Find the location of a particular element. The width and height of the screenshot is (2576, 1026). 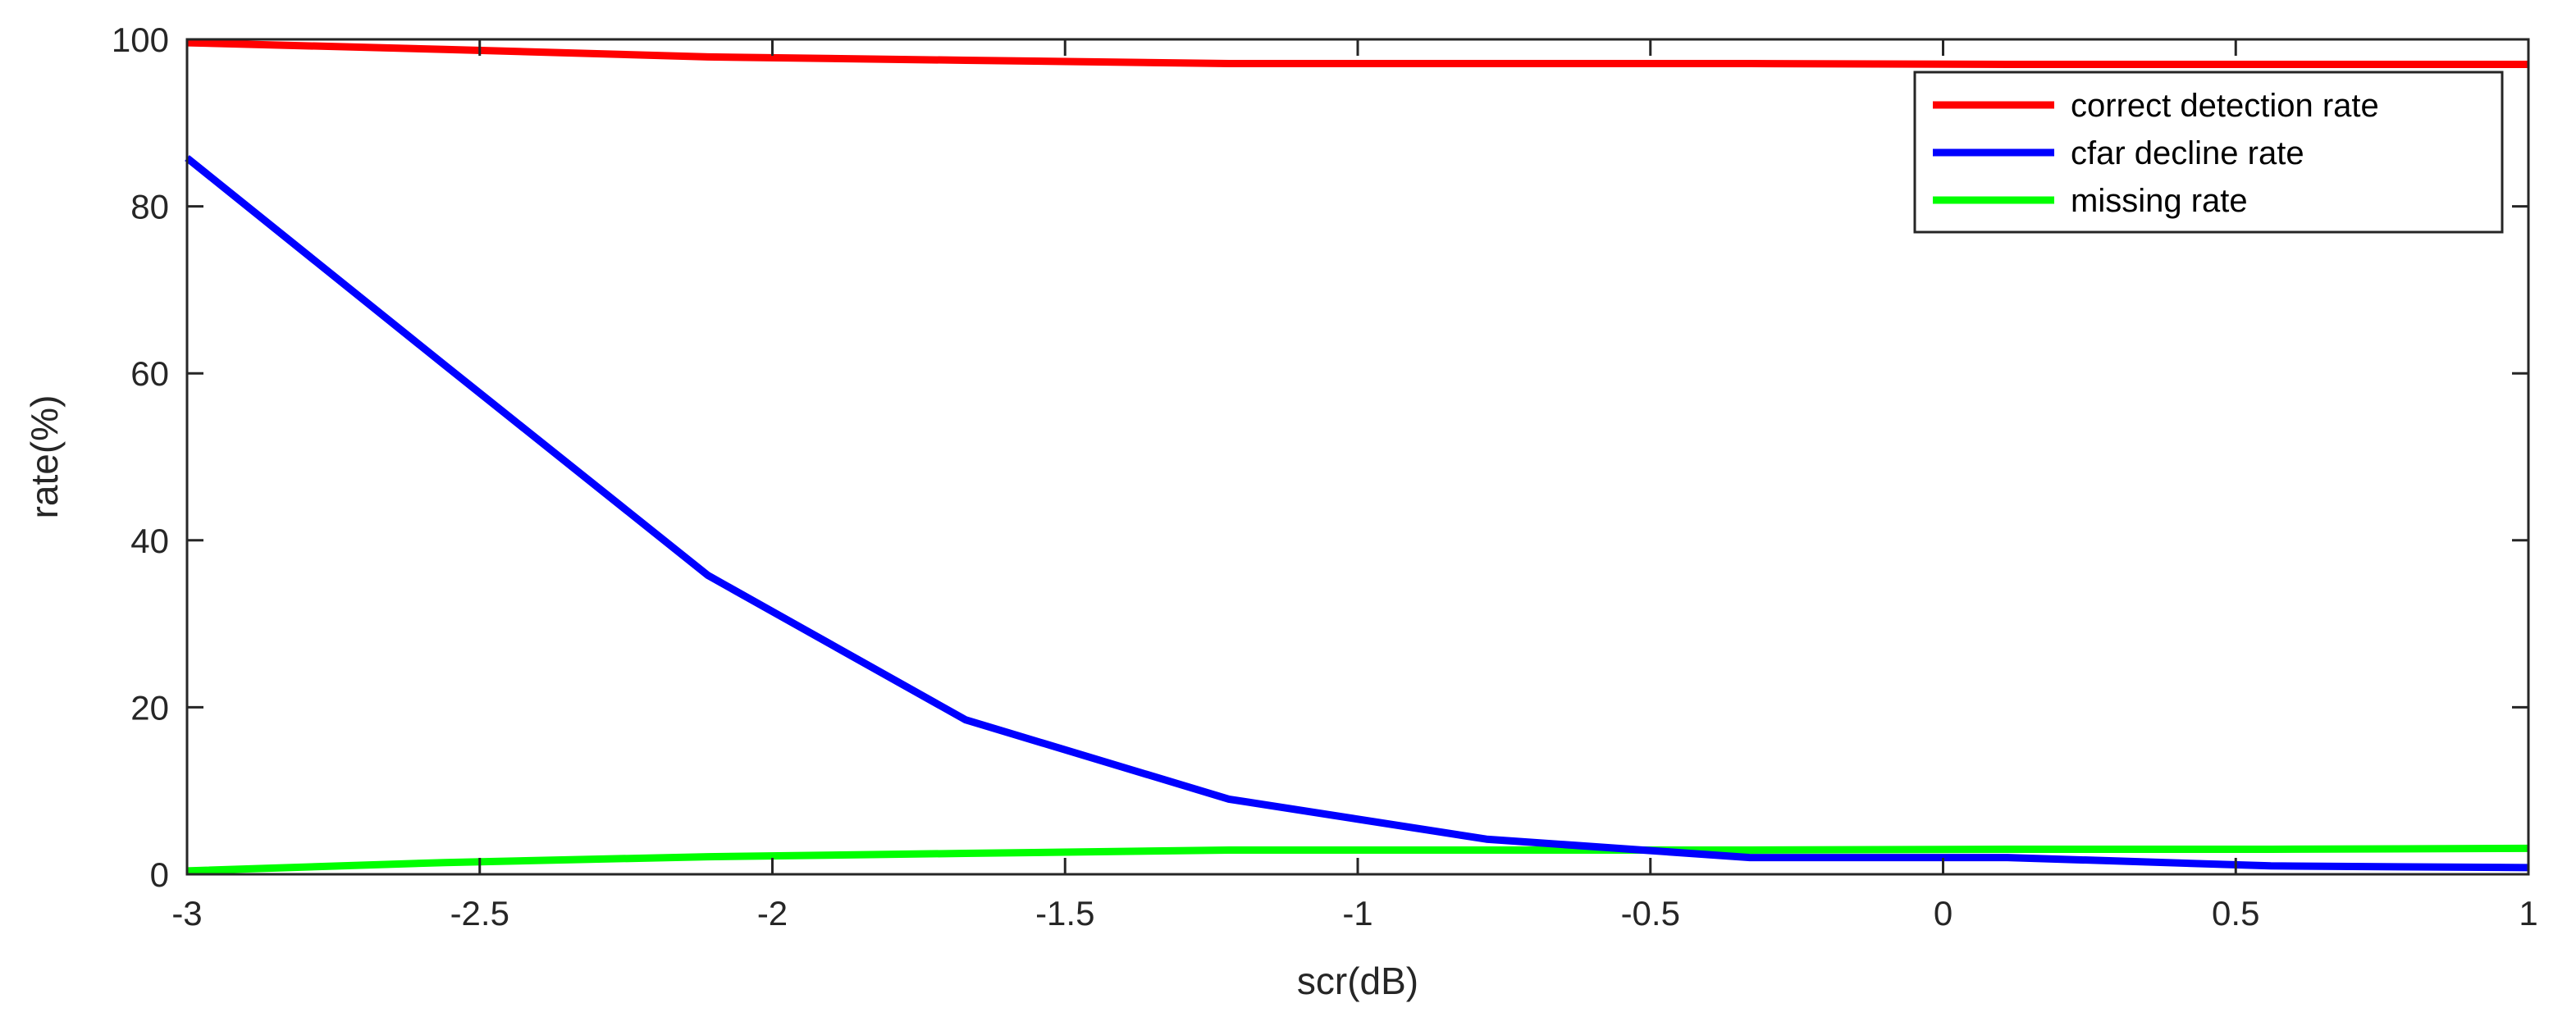

y-tick-label: 40 is located at coordinates (149, 541).